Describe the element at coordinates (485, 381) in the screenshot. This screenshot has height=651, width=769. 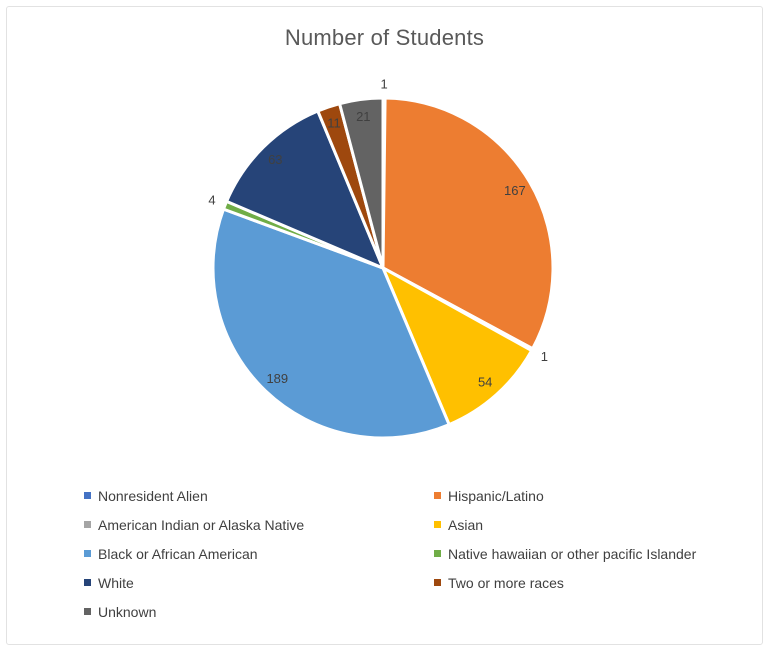
I see `data-label: 54` at that location.